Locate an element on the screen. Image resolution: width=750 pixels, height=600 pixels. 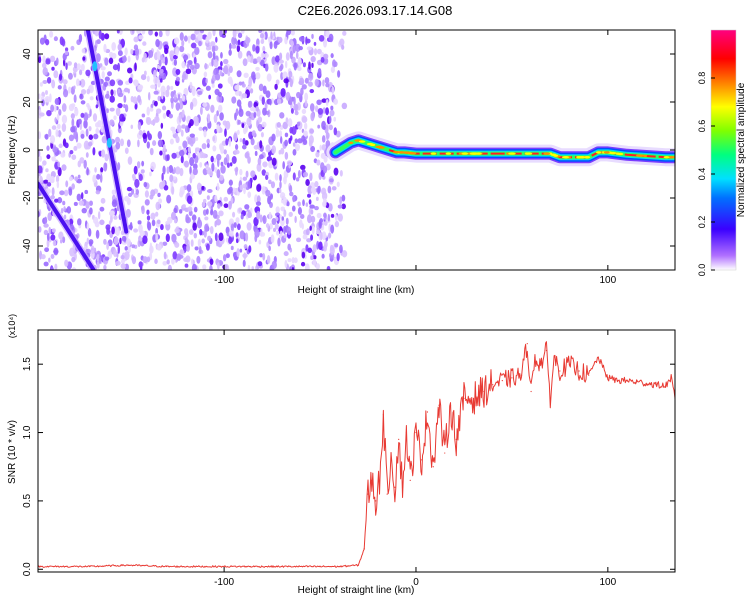
snr-xtick-label: 100 is located at coordinates (608, 582).